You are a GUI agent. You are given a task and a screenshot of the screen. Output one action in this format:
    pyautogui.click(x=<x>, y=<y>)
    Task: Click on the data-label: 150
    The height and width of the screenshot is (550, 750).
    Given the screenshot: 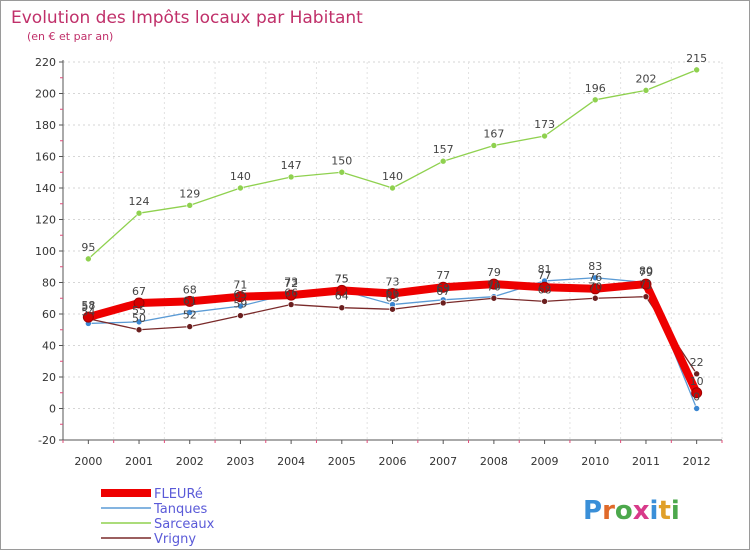 What is the action you would take?
    pyautogui.click(x=341, y=160)
    